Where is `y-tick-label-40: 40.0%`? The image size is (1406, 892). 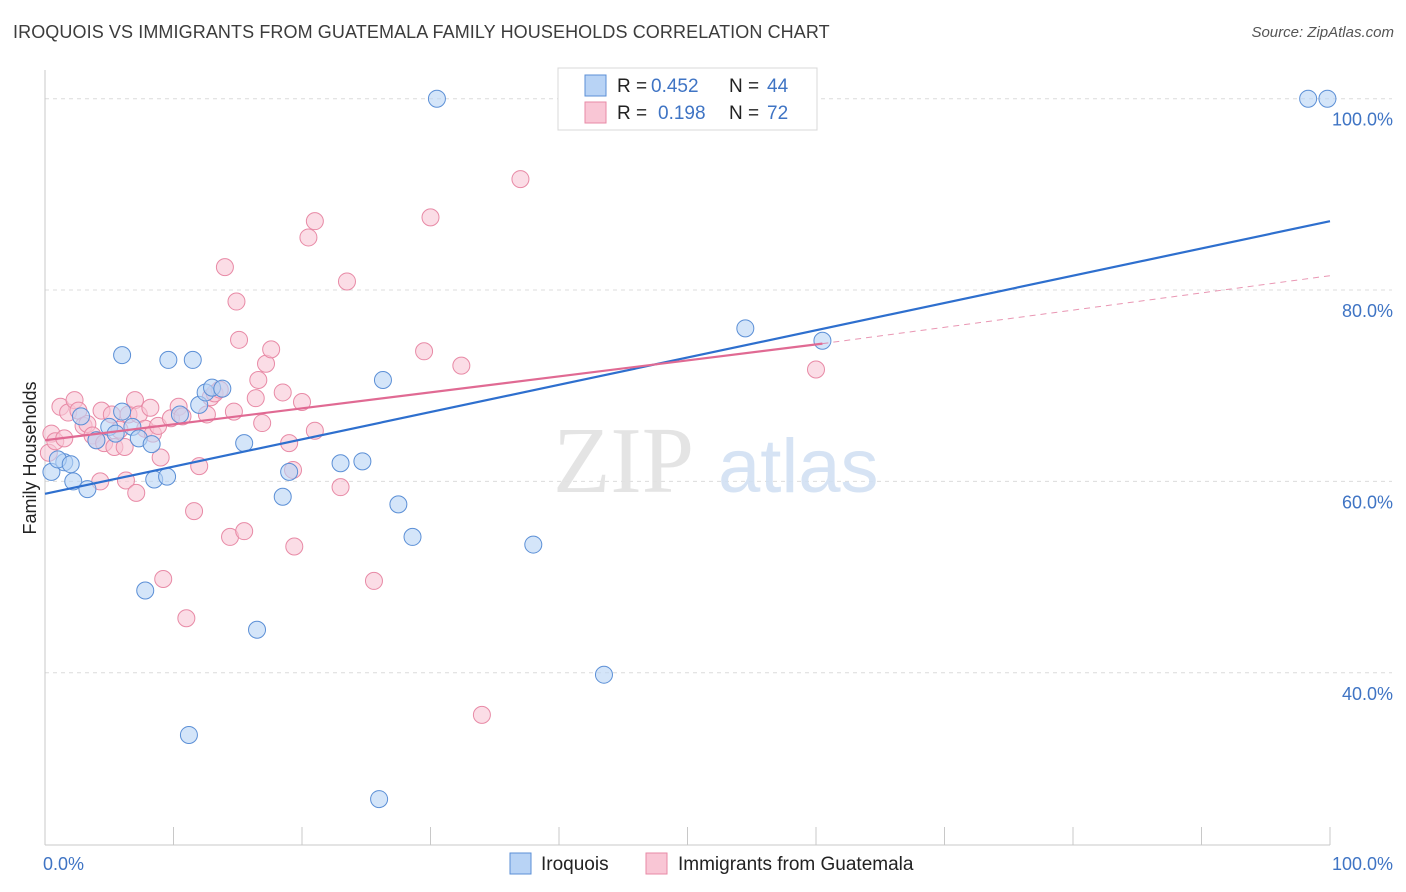 y-tick-label-40: 40.0% is located at coordinates (1367, 694).